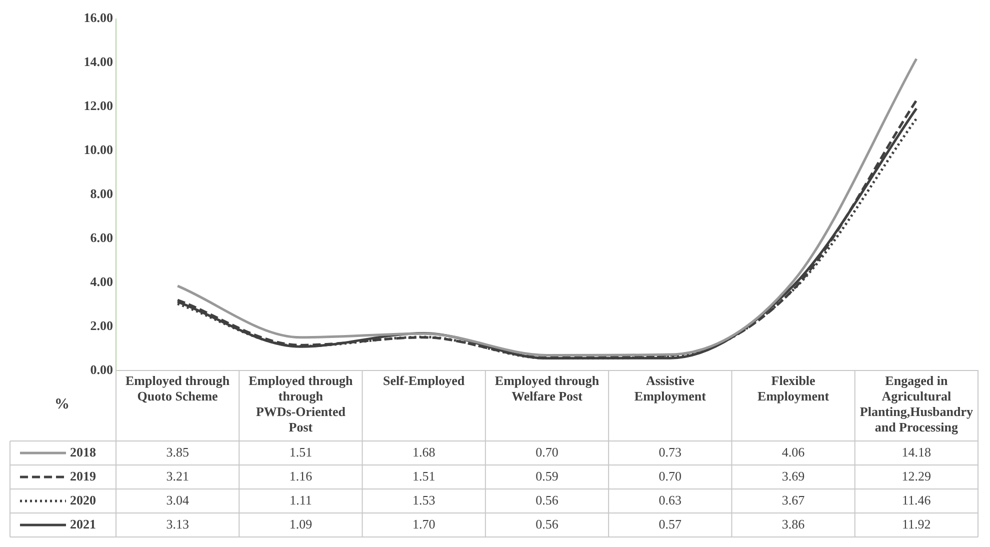  I want to click on x-tick-label: Employed through Quoto Scheme, so click(177, 388).